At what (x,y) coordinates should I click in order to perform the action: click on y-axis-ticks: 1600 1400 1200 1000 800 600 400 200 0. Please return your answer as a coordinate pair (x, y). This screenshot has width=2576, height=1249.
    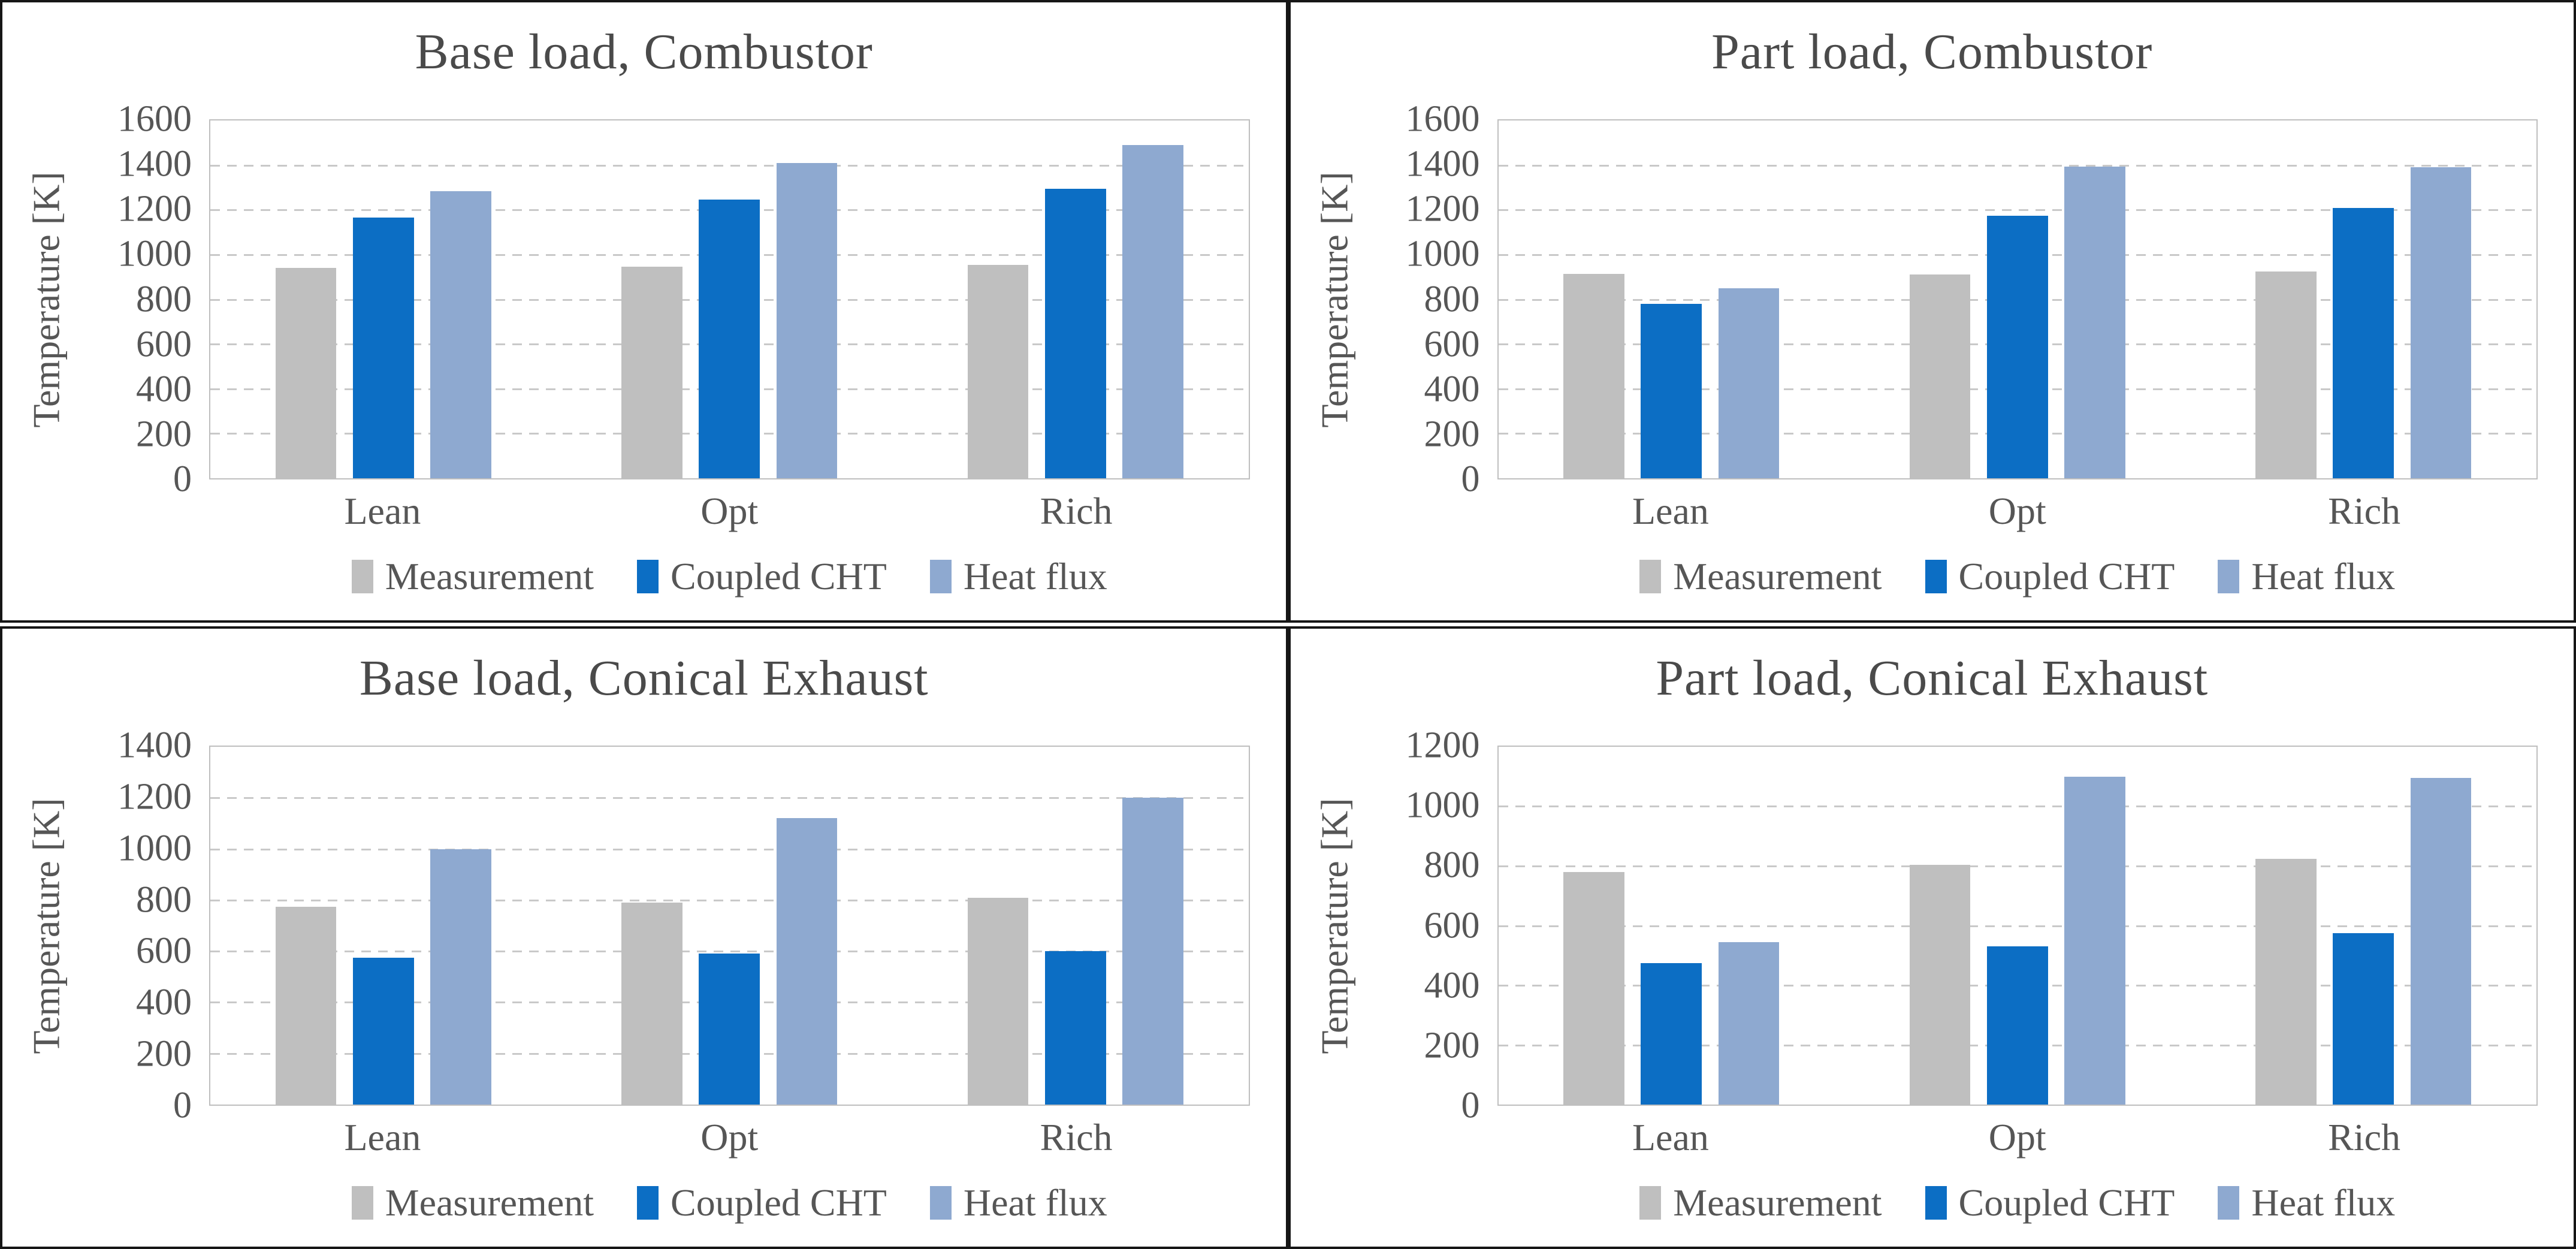
    Looking at the image, I should click on (1416, 299).